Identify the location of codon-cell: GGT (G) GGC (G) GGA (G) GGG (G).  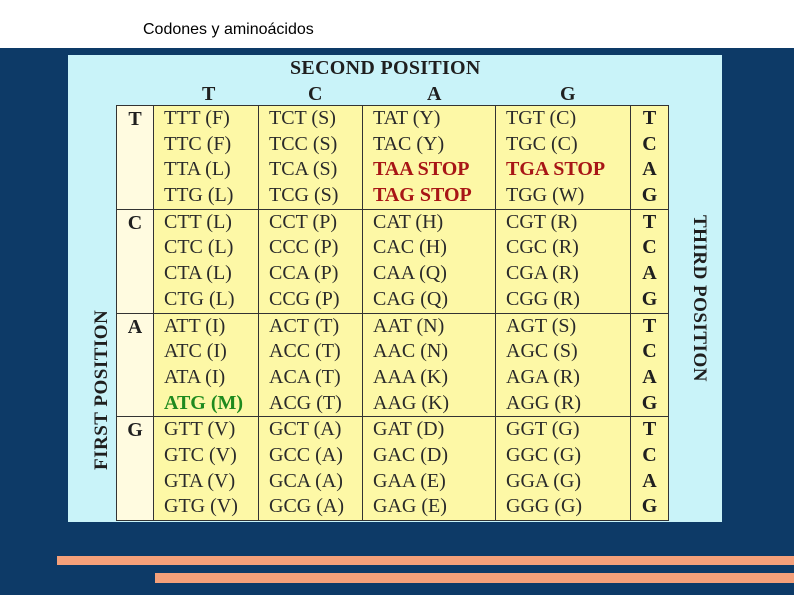
(563, 469).